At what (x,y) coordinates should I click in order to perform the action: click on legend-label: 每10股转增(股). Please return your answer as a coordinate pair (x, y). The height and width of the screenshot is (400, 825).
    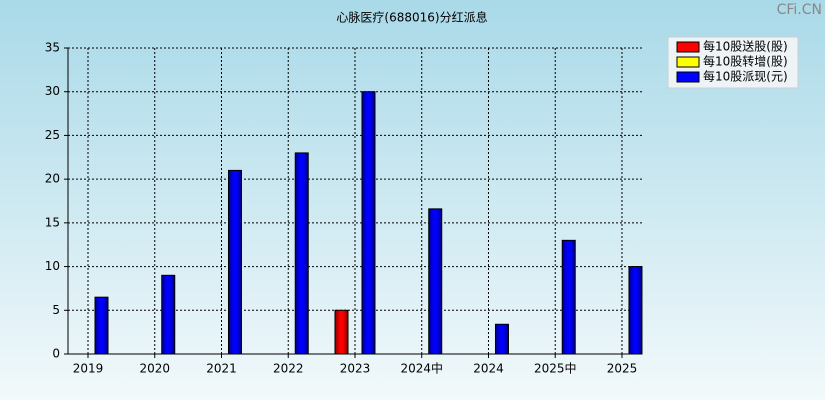
    Looking at the image, I should click on (745, 61).